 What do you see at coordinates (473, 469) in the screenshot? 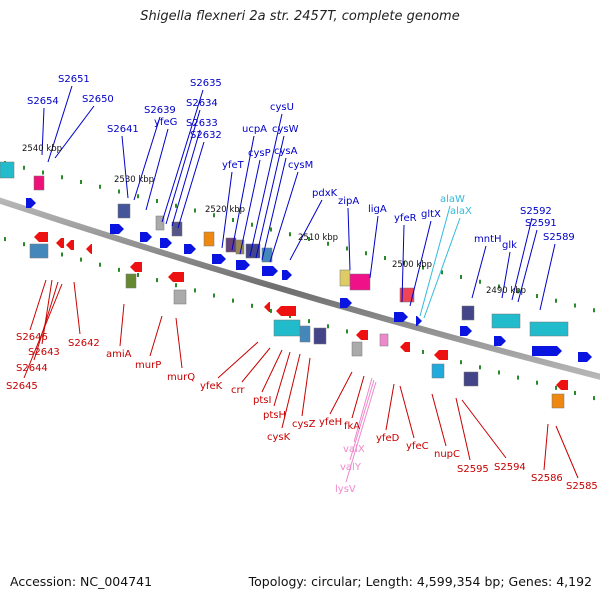
I see `reverse-gene-label: S2595` at bounding box center [473, 469].